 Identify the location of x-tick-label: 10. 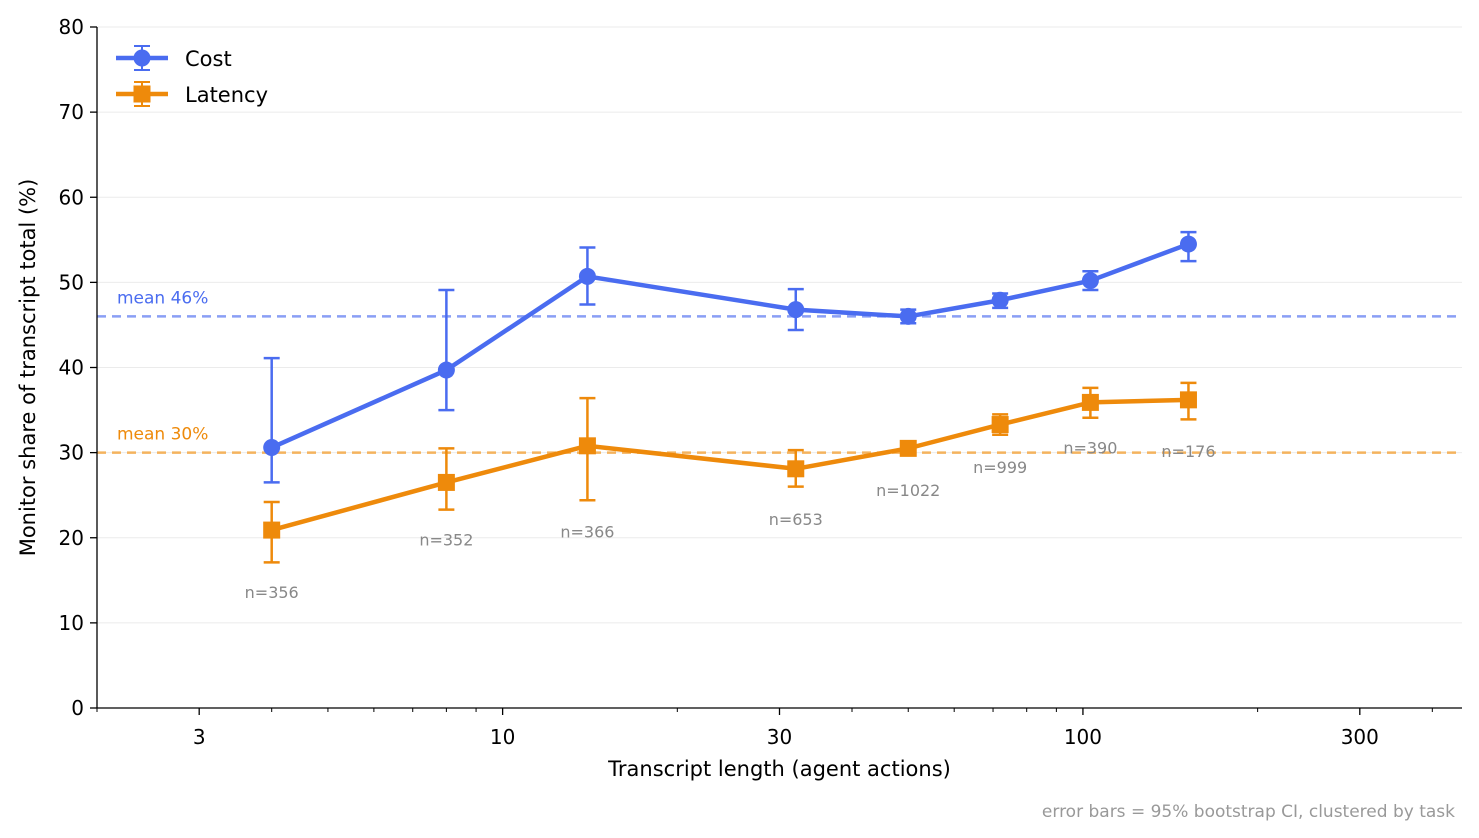
(502, 737).